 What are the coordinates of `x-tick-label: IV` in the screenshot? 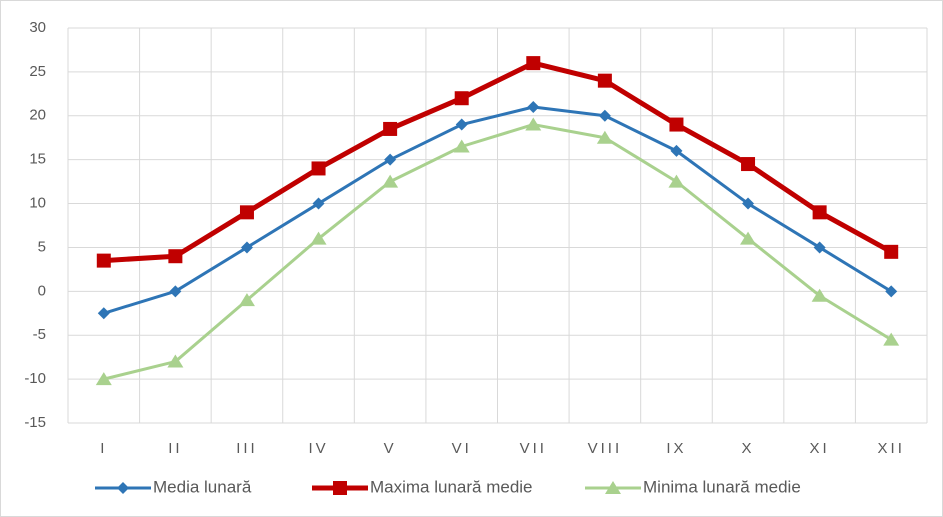 It's located at (318, 448).